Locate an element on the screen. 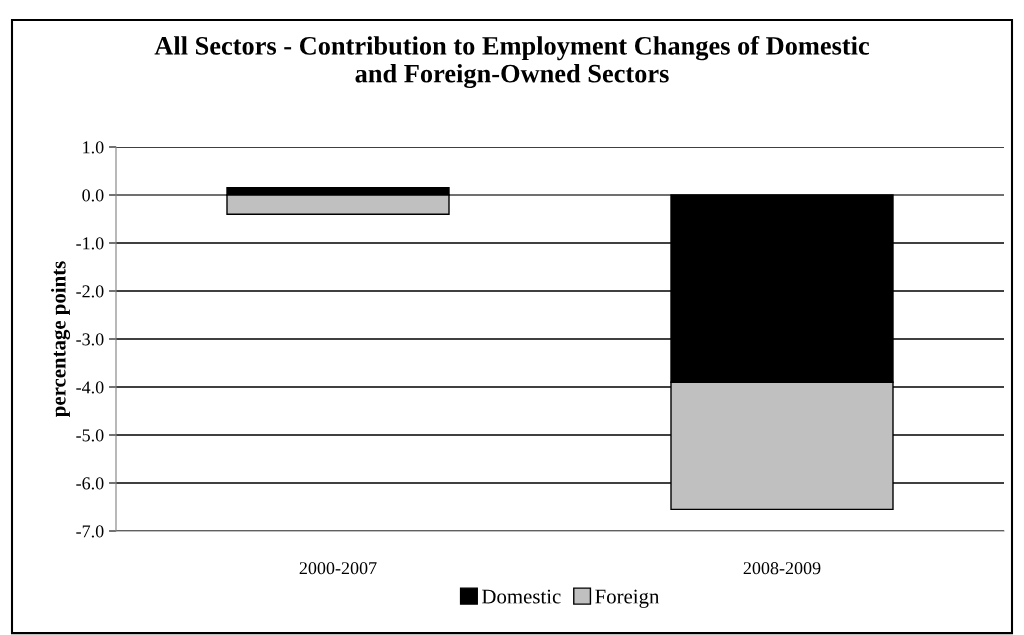 This screenshot has height=635, width=1024. y-axis-title: percentage points is located at coordinates (61, 339).